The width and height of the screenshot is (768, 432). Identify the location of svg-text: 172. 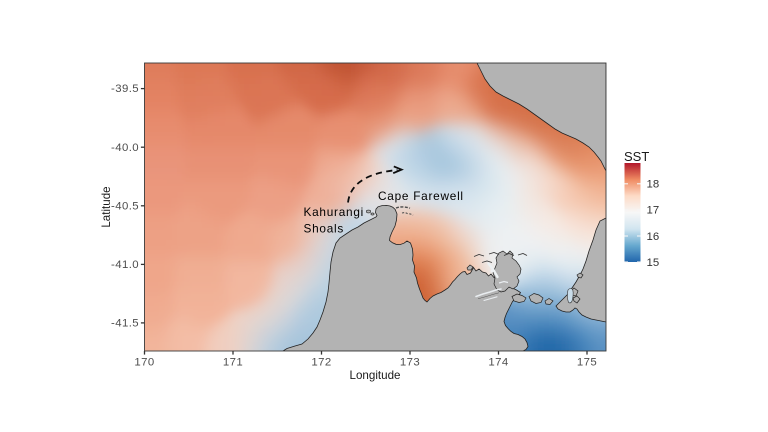
(321, 363).